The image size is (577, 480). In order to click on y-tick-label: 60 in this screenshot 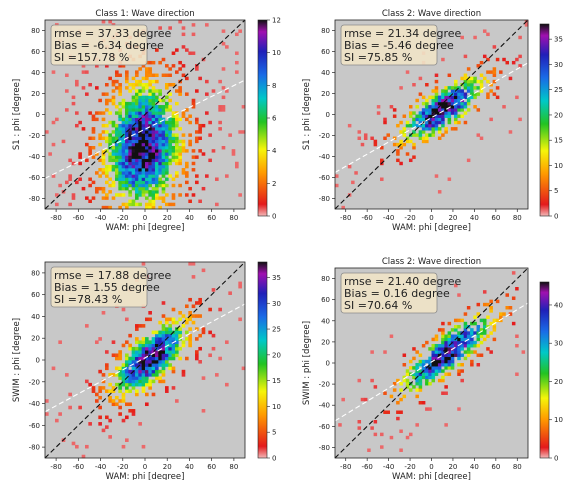, I will do `click(35, 295)`.